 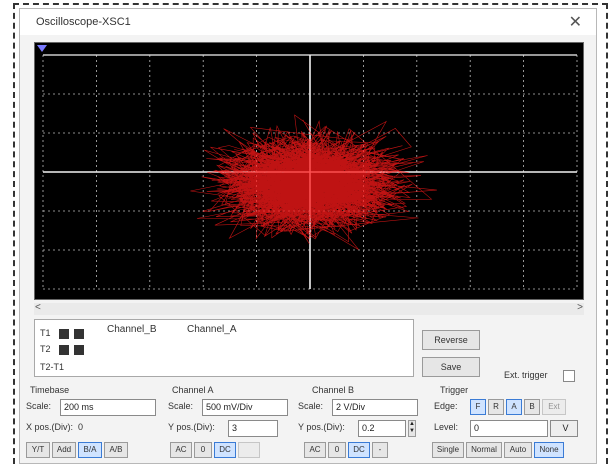 What do you see at coordinates (38, 307) in the screenshot?
I see `scroll-left-icon: <` at bounding box center [38, 307].